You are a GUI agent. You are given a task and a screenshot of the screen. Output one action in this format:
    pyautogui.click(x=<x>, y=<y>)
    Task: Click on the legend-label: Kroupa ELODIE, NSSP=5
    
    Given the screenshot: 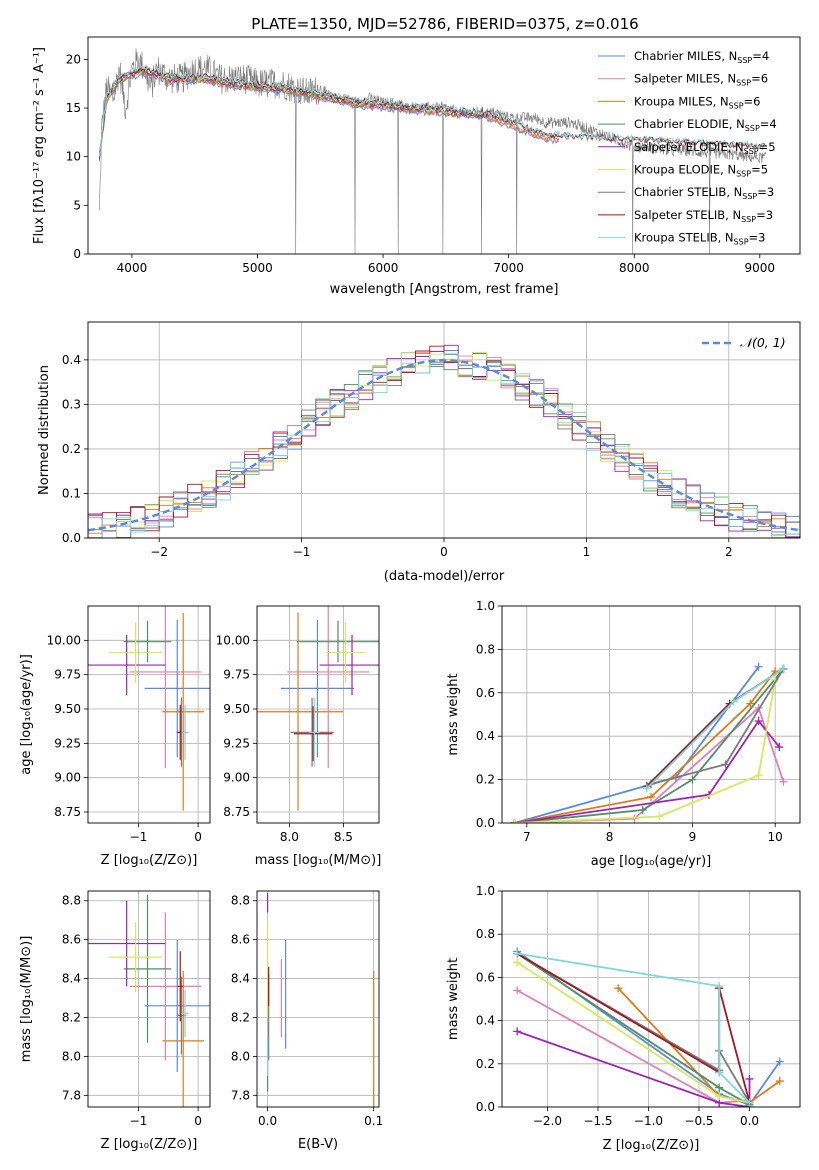 What is the action you would take?
    pyautogui.click(x=701, y=171)
    